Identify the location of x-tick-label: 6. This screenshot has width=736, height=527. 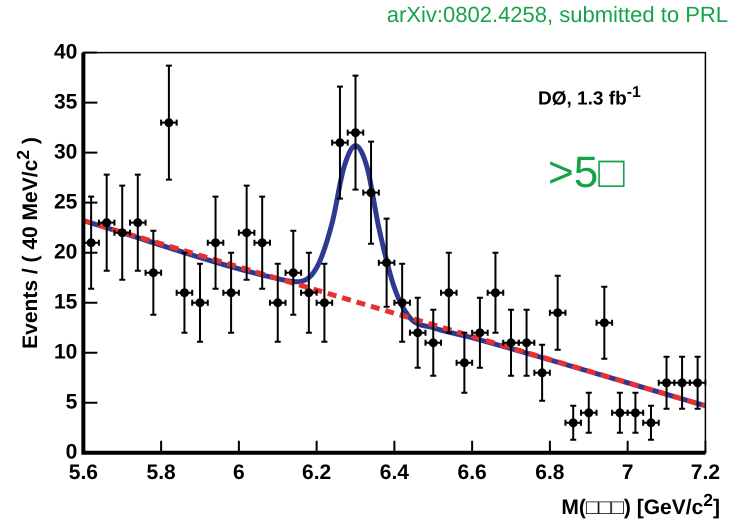
(239, 472).